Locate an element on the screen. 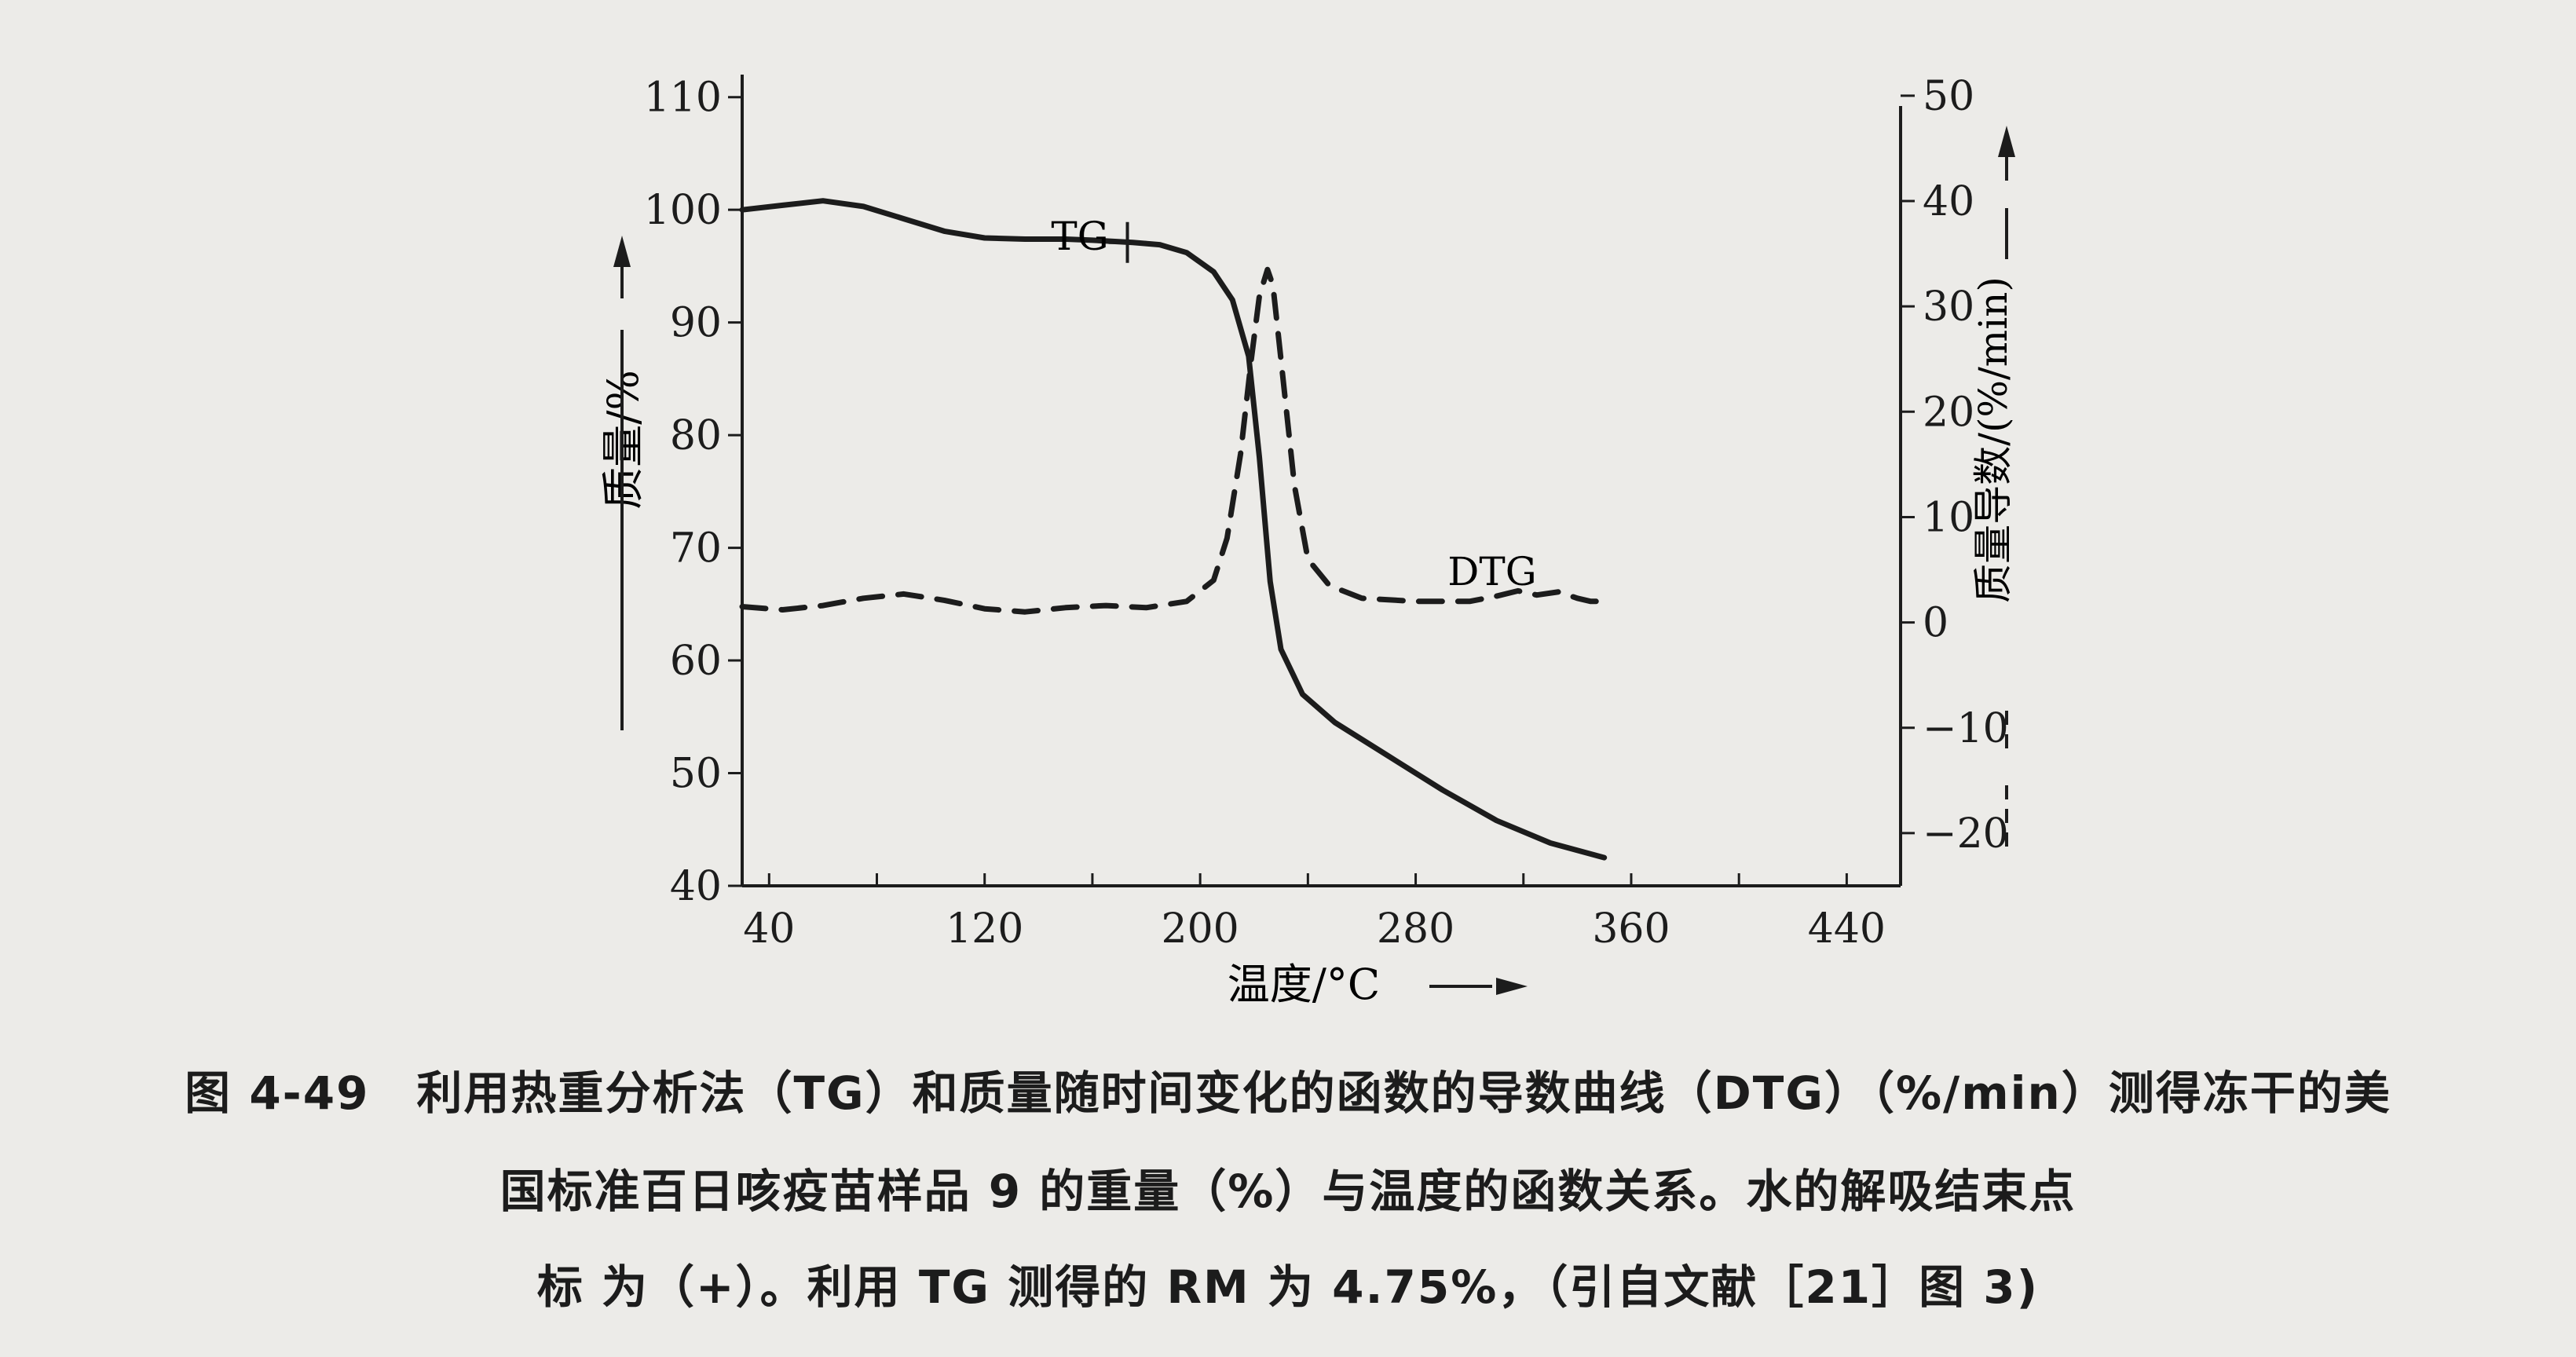 This screenshot has height=1357, width=2576. dtg-series-line is located at coordinates (1174, 440).